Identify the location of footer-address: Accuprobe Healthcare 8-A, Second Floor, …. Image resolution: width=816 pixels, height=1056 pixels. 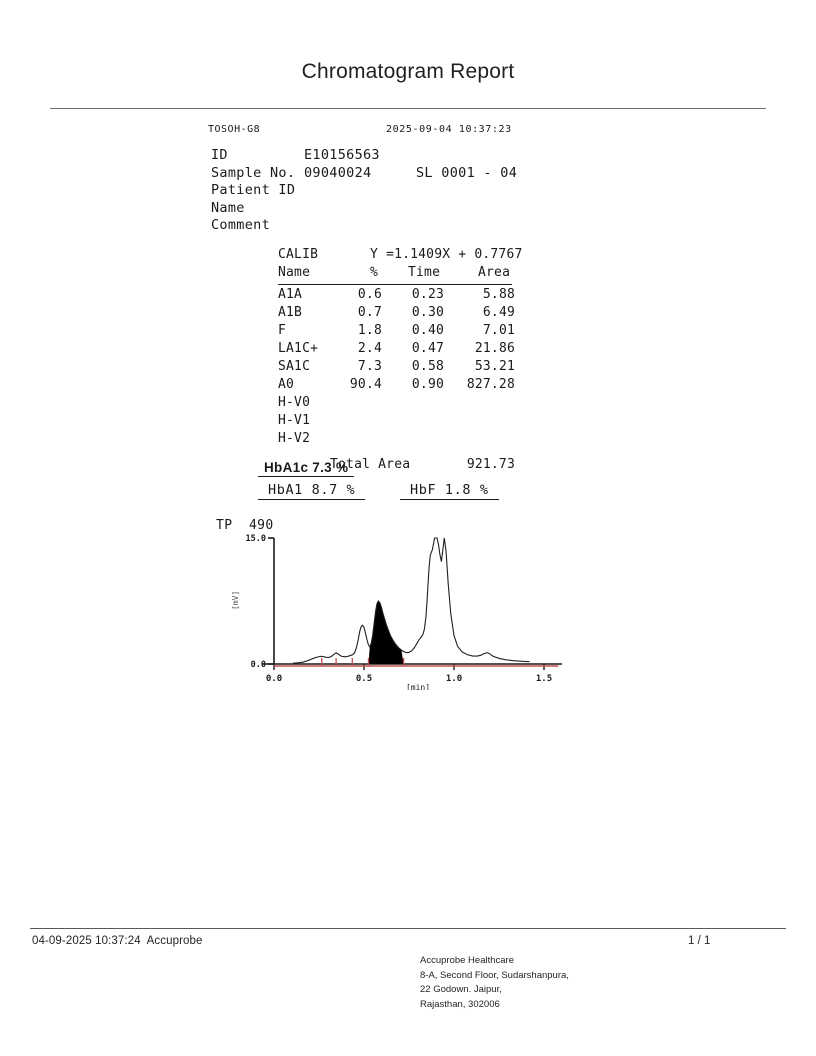
(494, 983).